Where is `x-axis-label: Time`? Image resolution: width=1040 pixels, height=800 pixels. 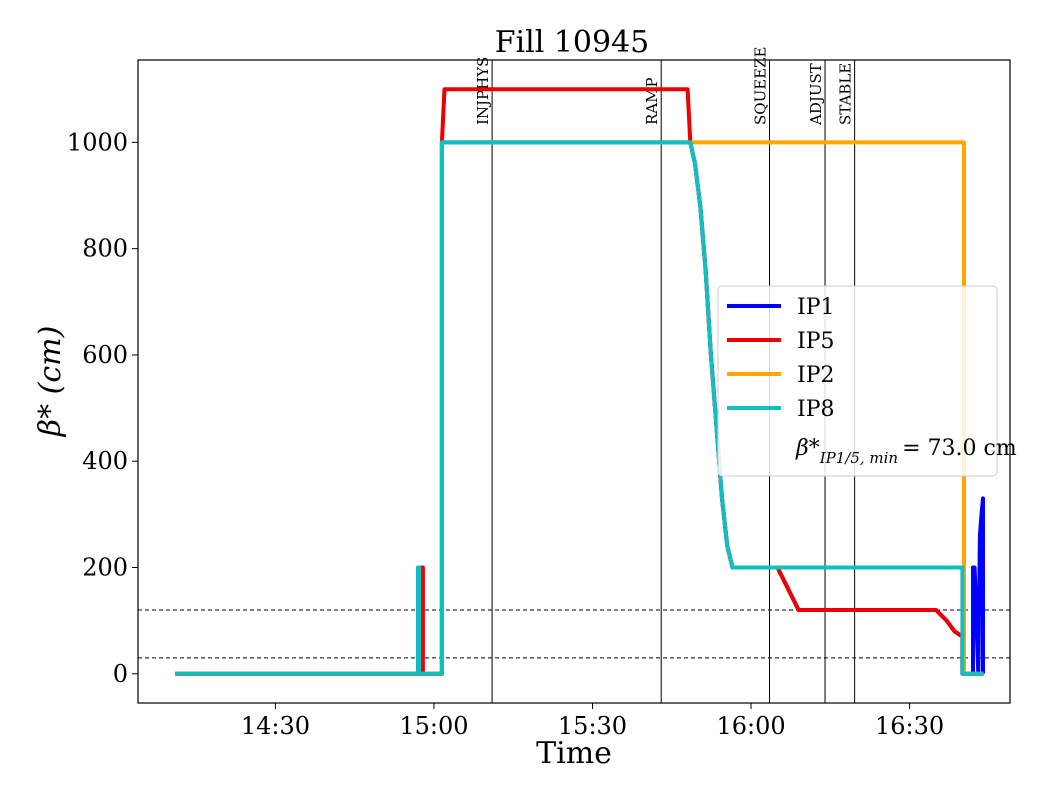
x-axis-label: Time is located at coordinates (574, 753).